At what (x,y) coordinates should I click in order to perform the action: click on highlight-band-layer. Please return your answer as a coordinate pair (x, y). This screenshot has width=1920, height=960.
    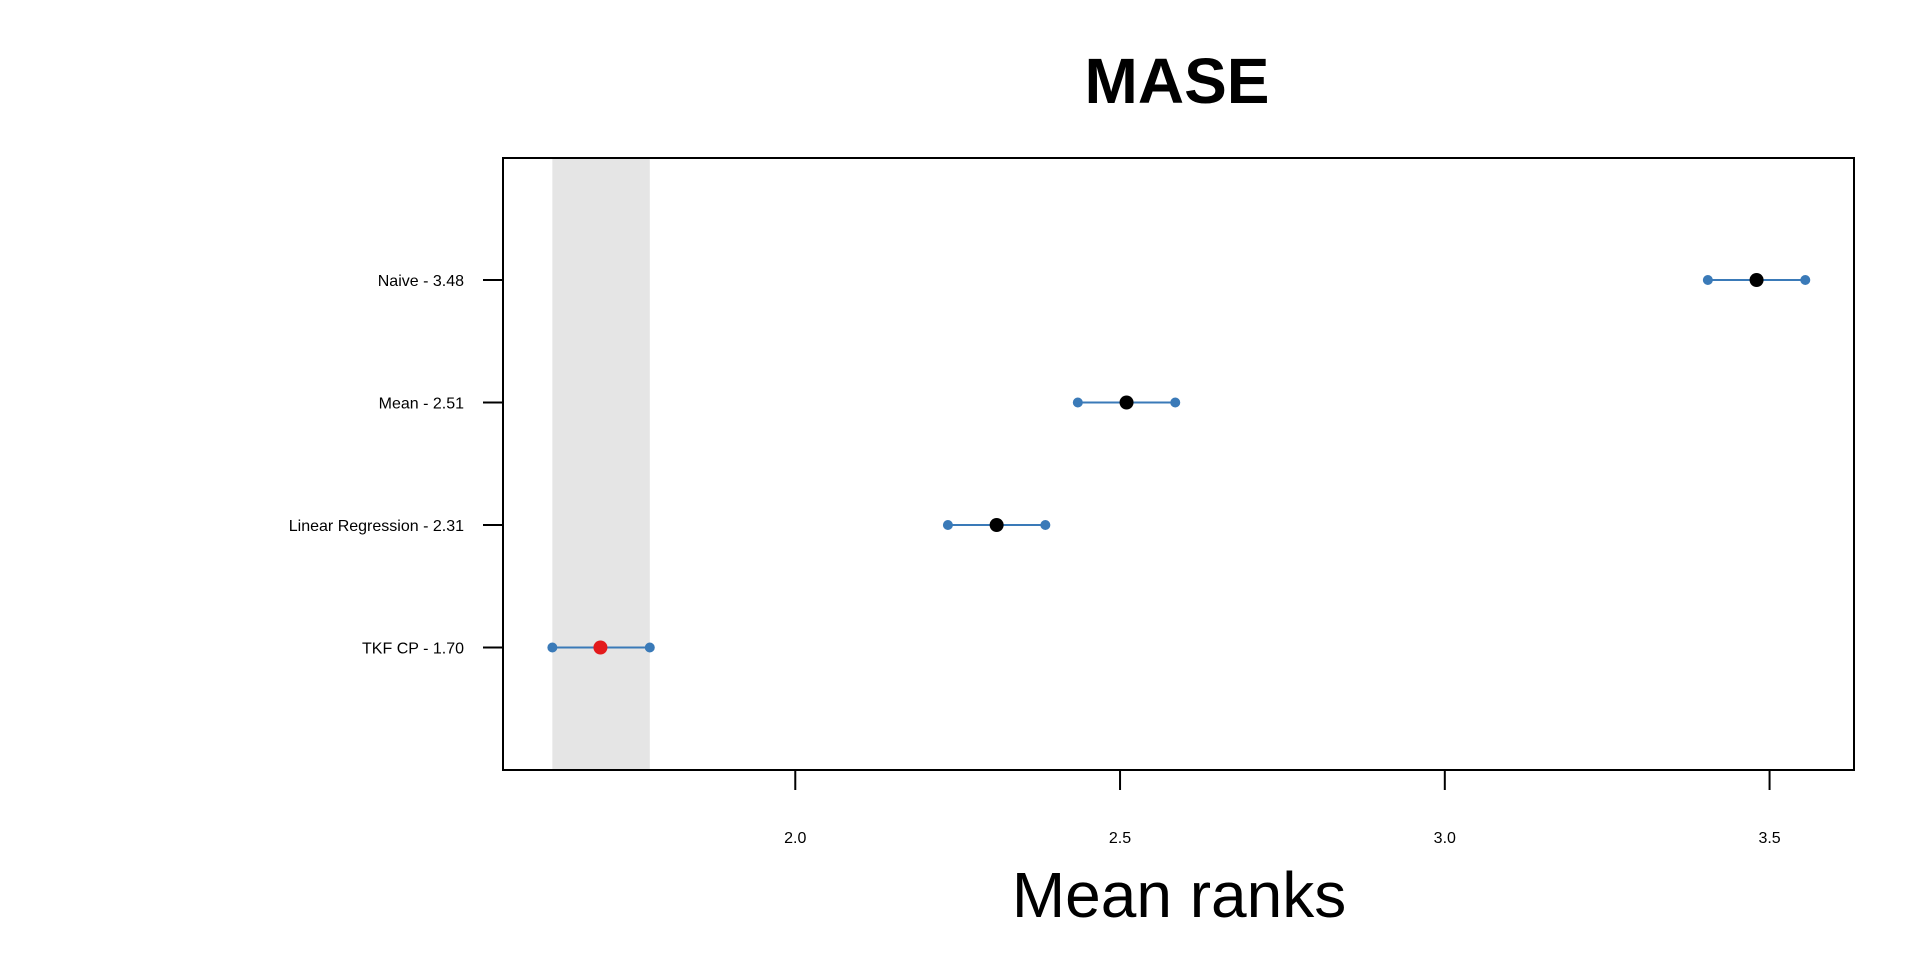
    Looking at the image, I should click on (601, 464).